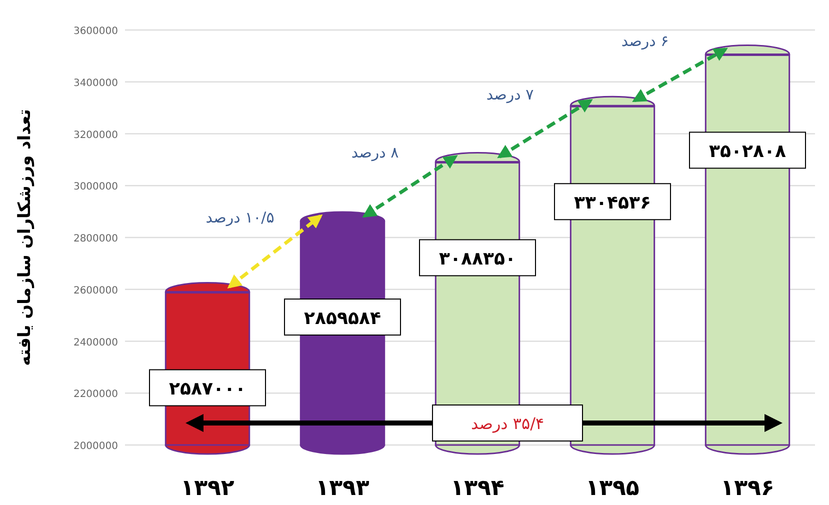 Image resolution: width=829 pixels, height=505 pixels. What do you see at coordinates (25, 237) in the screenshot?
I see `y-axis-title: تعداد ورزشکاران سازمان یافته` at bounding box center [25, 237].